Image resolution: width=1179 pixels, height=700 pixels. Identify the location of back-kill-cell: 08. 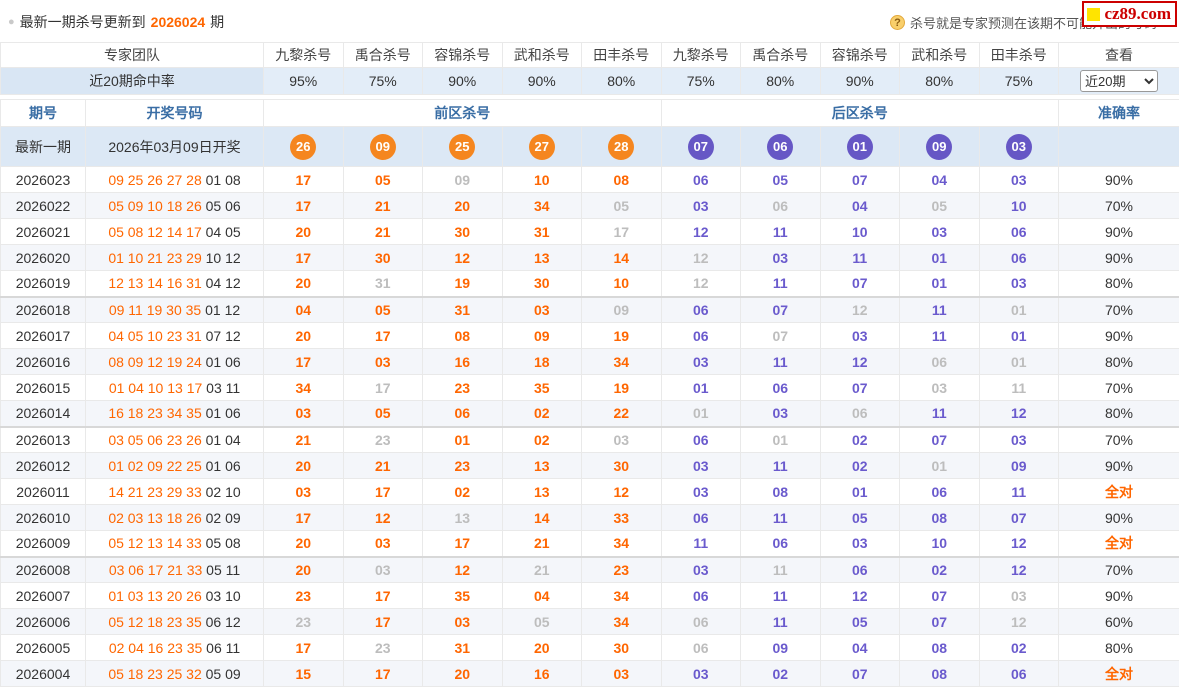
(939, 647).